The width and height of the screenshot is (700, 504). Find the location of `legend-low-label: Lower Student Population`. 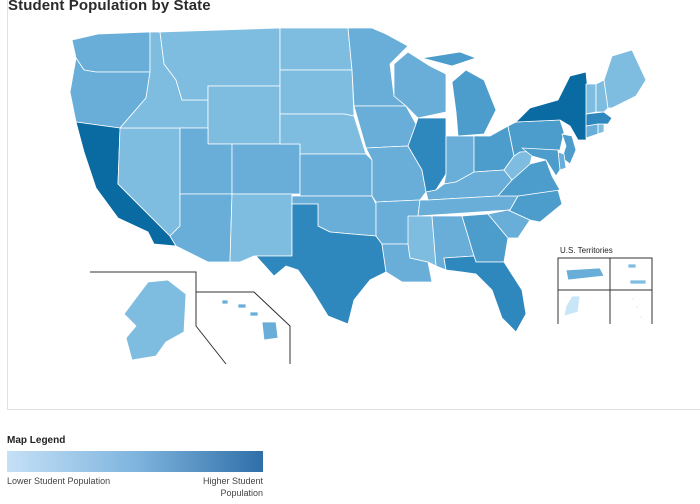

legend-low-label: Lower Student Population is located at coordinates (59, 481).